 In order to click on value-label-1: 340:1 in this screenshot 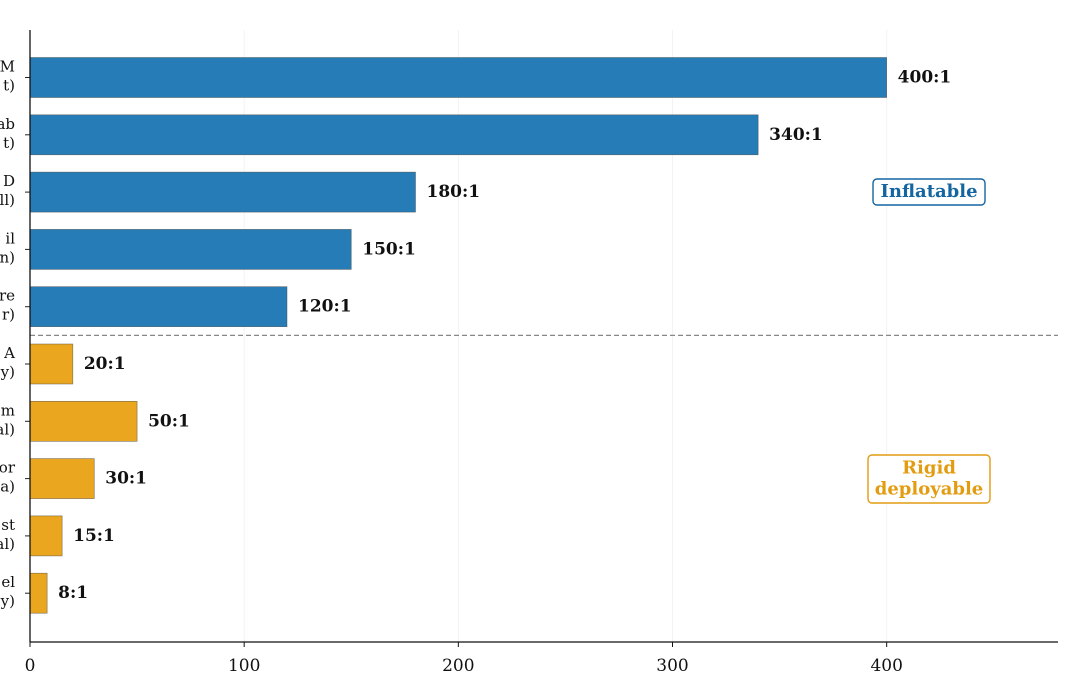, I will do `click(796, 135)`.